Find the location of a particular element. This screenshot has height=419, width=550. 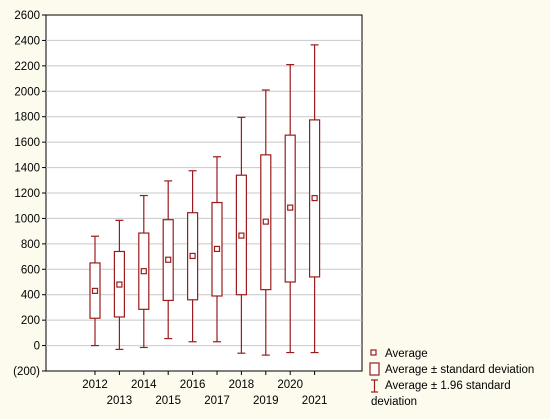

legend-average-label: Average is located at coordinates (406, 354).